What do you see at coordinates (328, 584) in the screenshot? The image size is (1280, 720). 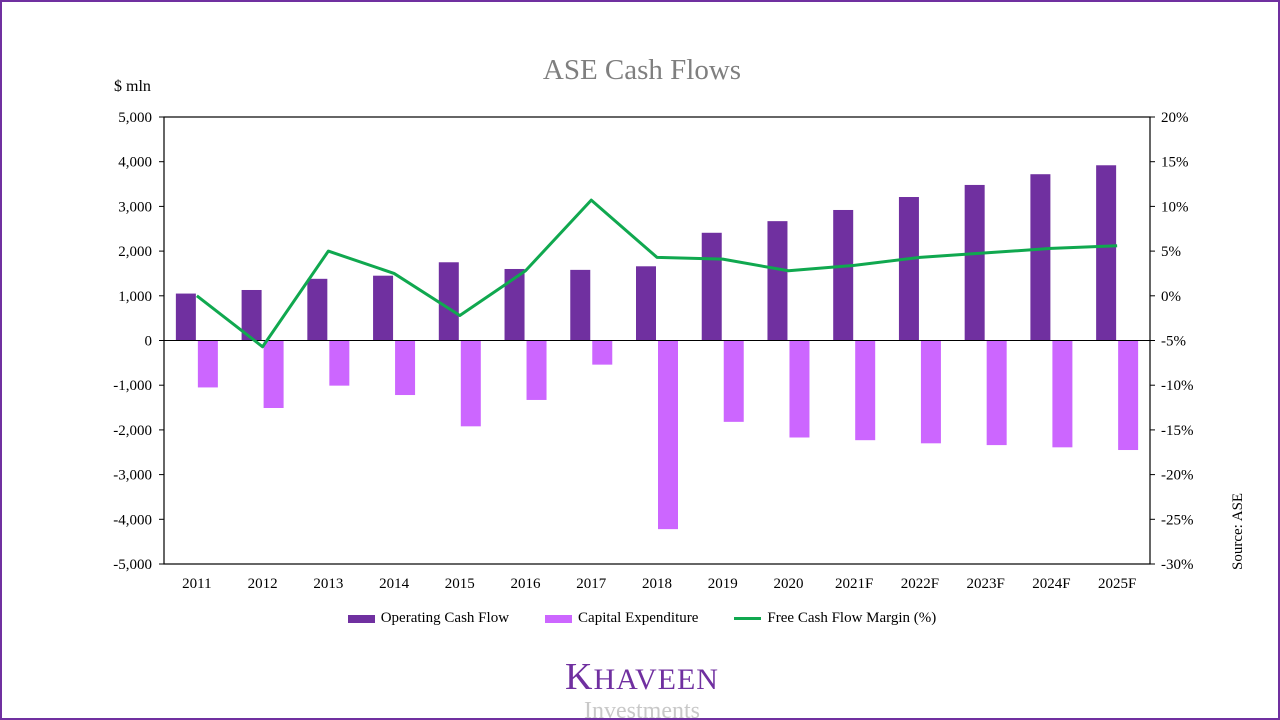 I see `x-axis-tick-label: 2013` at bounding box center [328, 584].